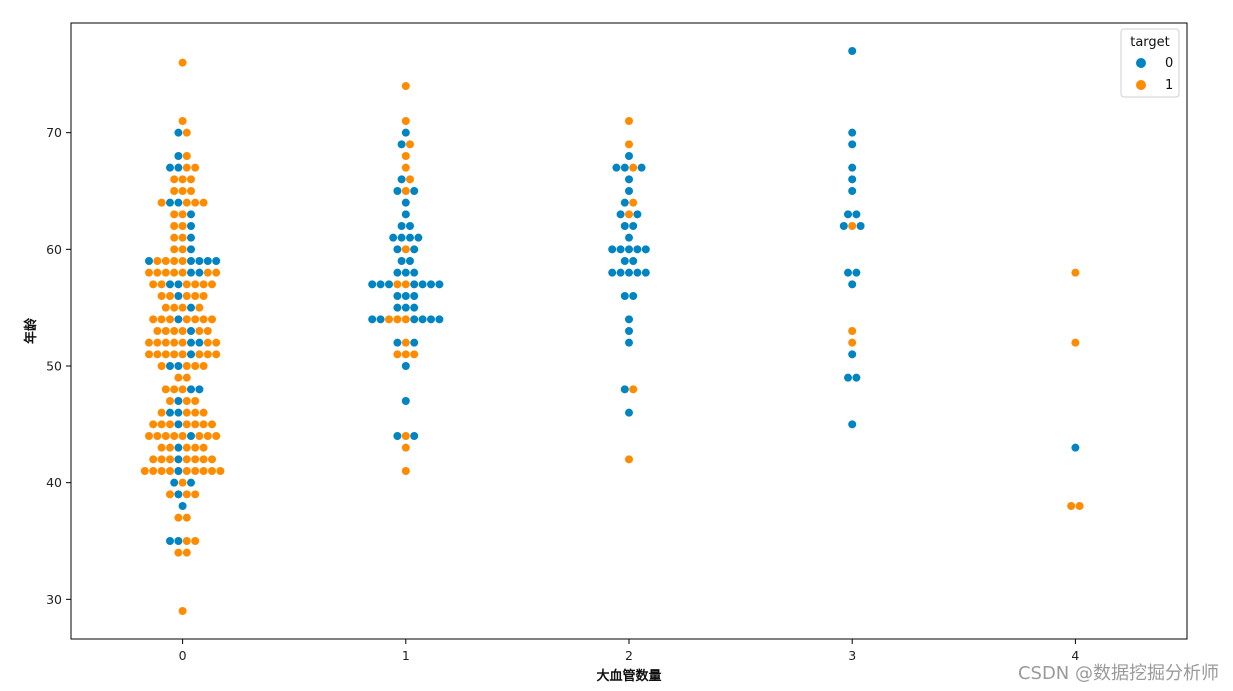 This screenshot has width=1233, height=691. What do you see at coordinates (629, 655) in the screenshot?
I see `x-tick-label: 2` at bounding box center [629, 655].